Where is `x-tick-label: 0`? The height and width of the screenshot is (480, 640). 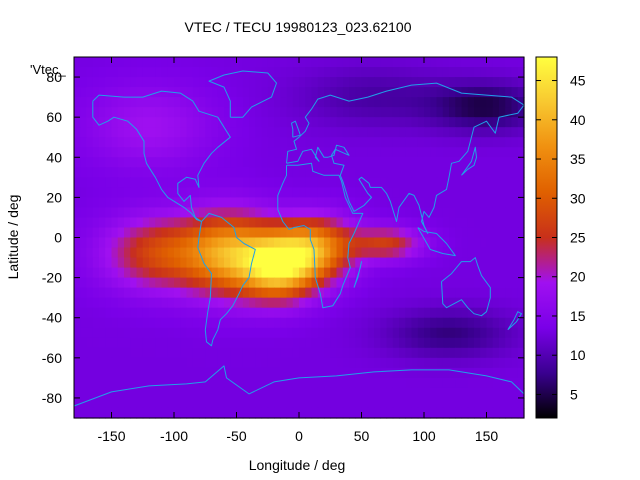
x-tick-label: 0 is located at coordinates (299, 436).